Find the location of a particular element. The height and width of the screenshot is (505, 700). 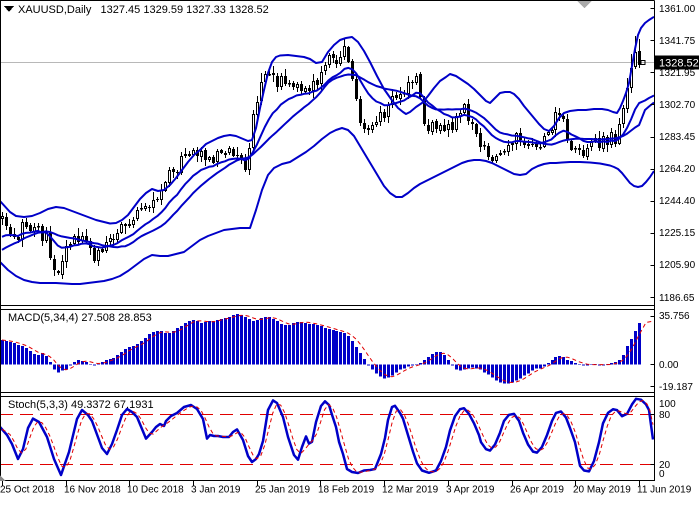

svg-text: 100 is located at coordinates (667, 404).